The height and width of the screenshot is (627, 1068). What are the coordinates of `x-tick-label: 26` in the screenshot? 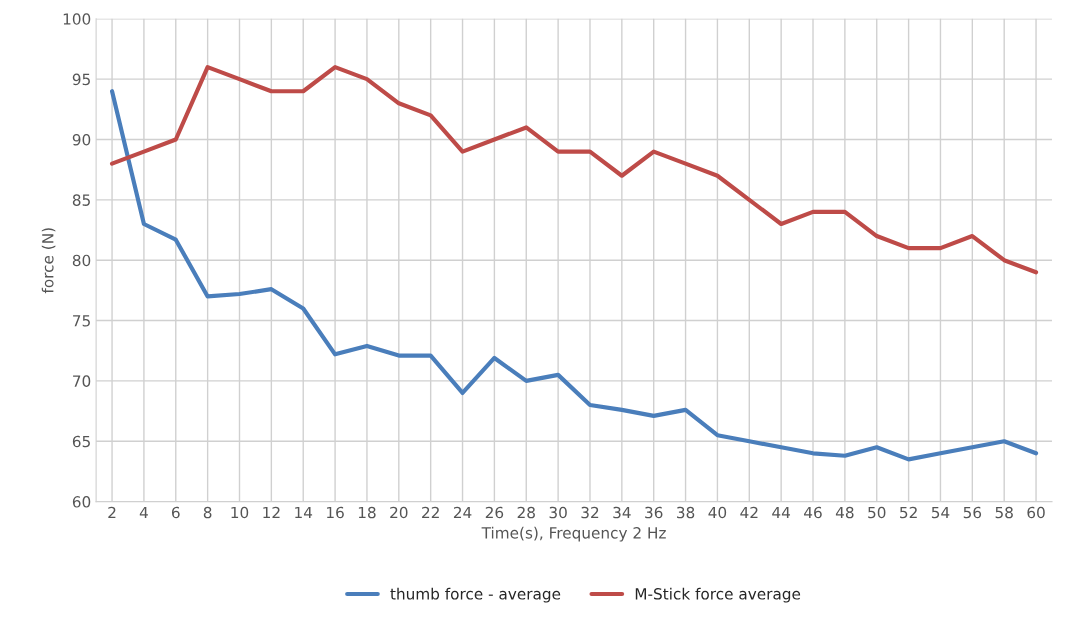 It's located at (494, 512).